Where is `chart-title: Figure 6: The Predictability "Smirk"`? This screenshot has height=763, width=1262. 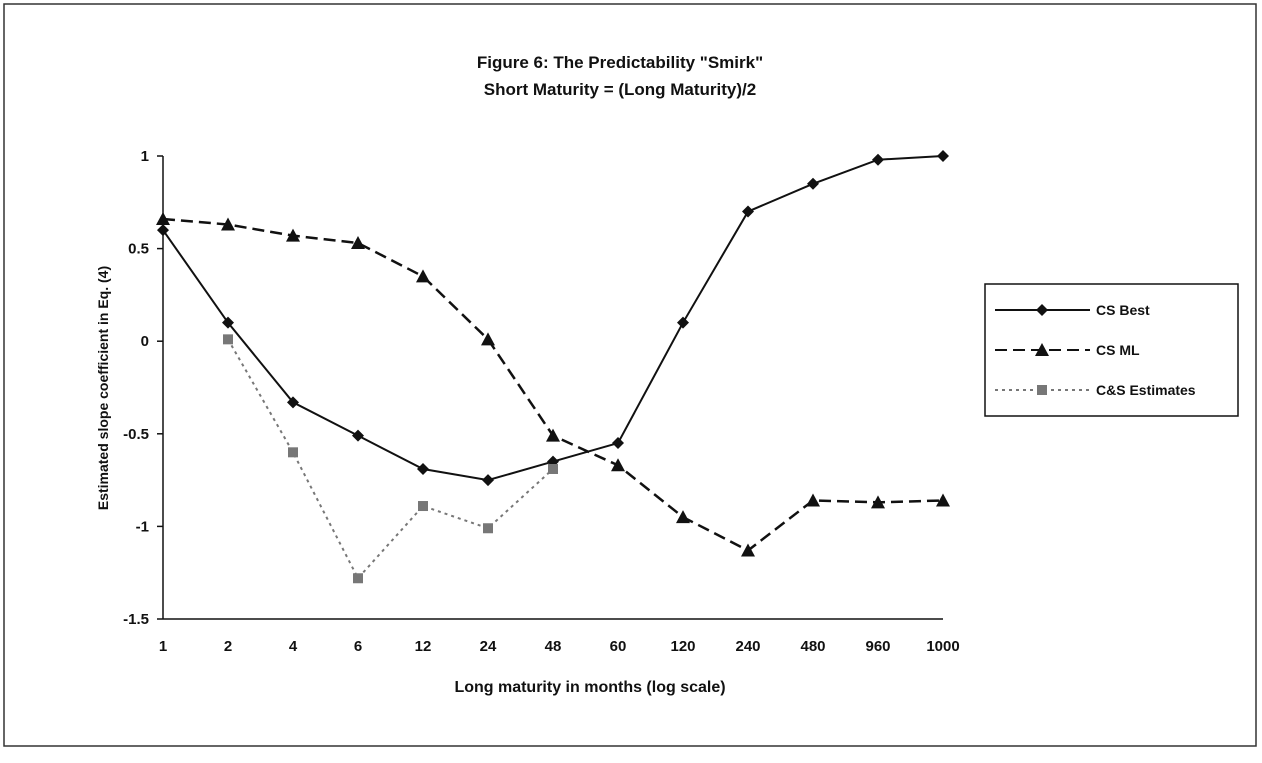
chart-title: Figure 6: The Predictability "Smirk" is located at coordinates (620, 62).